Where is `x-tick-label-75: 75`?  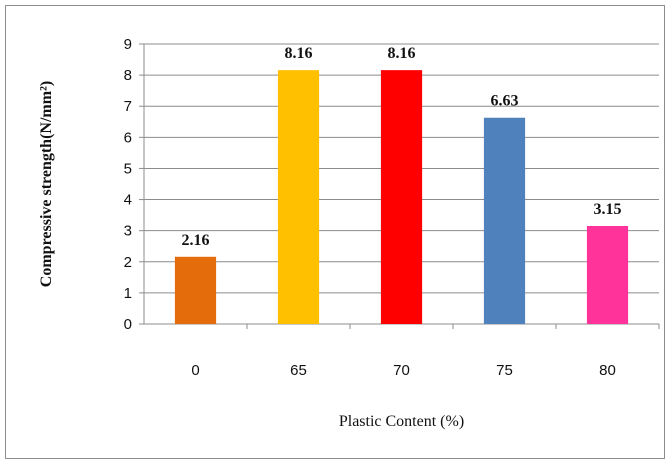 x-tick-label-75: 75 is located at coordinates (504, 370).